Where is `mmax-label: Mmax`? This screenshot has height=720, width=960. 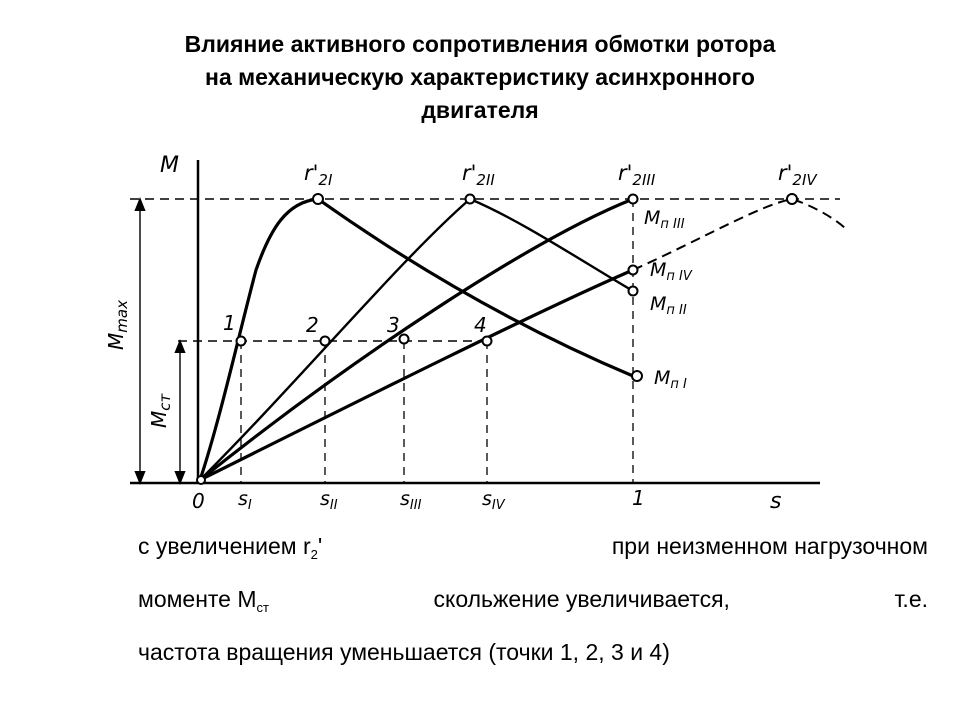 mmax-label: Mmax is located at coordinates (117, 325).